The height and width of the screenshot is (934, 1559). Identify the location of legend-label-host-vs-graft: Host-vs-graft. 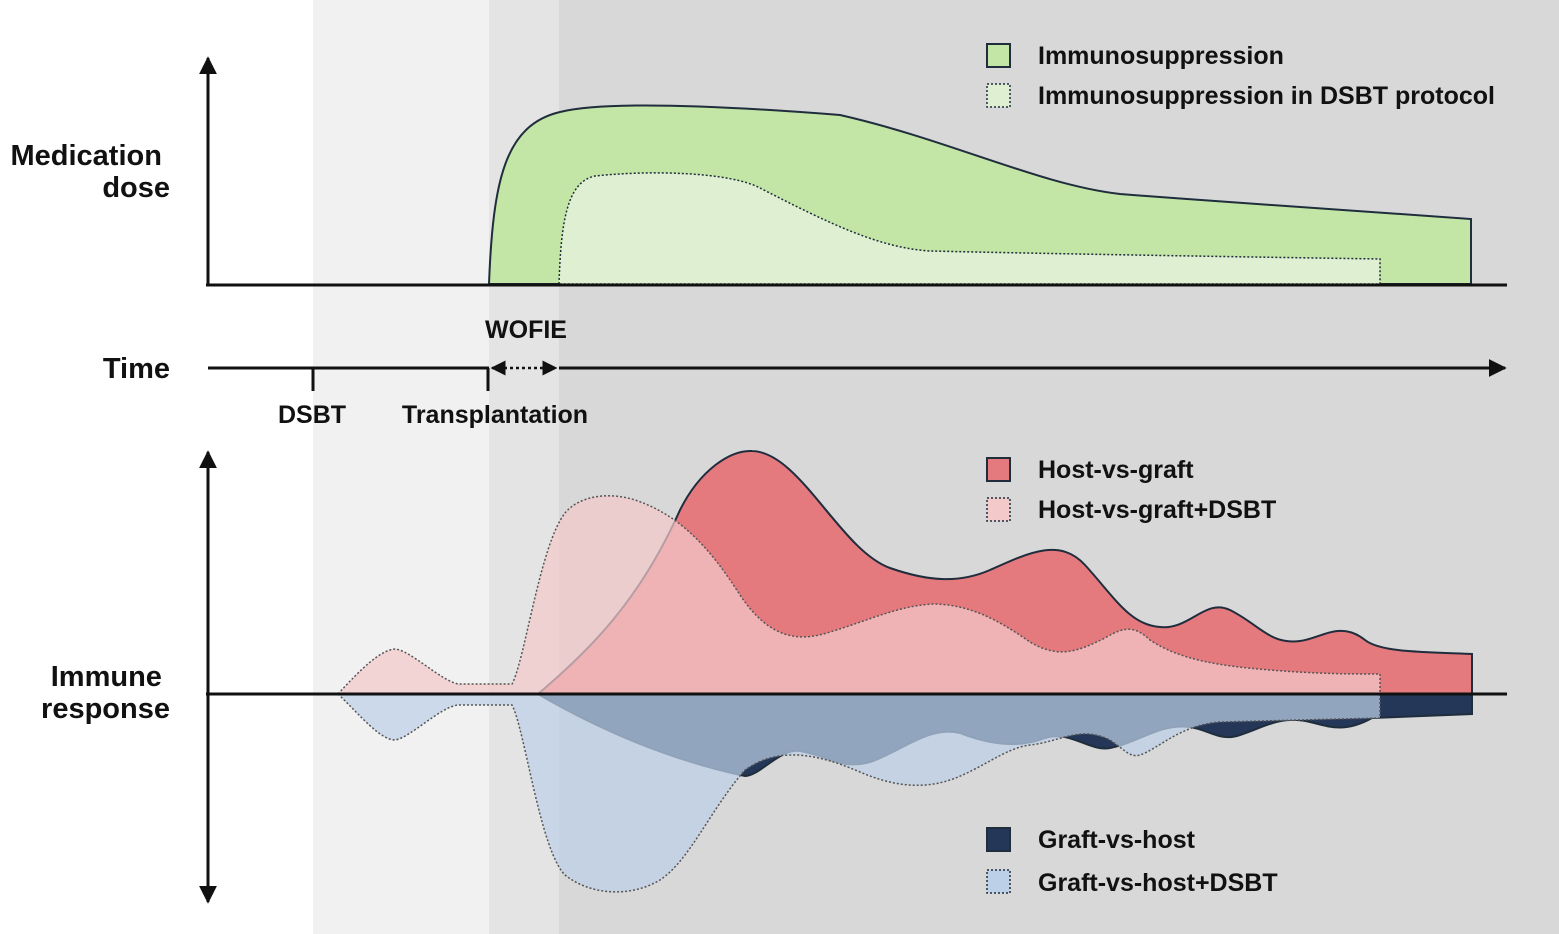
(1116, 470).